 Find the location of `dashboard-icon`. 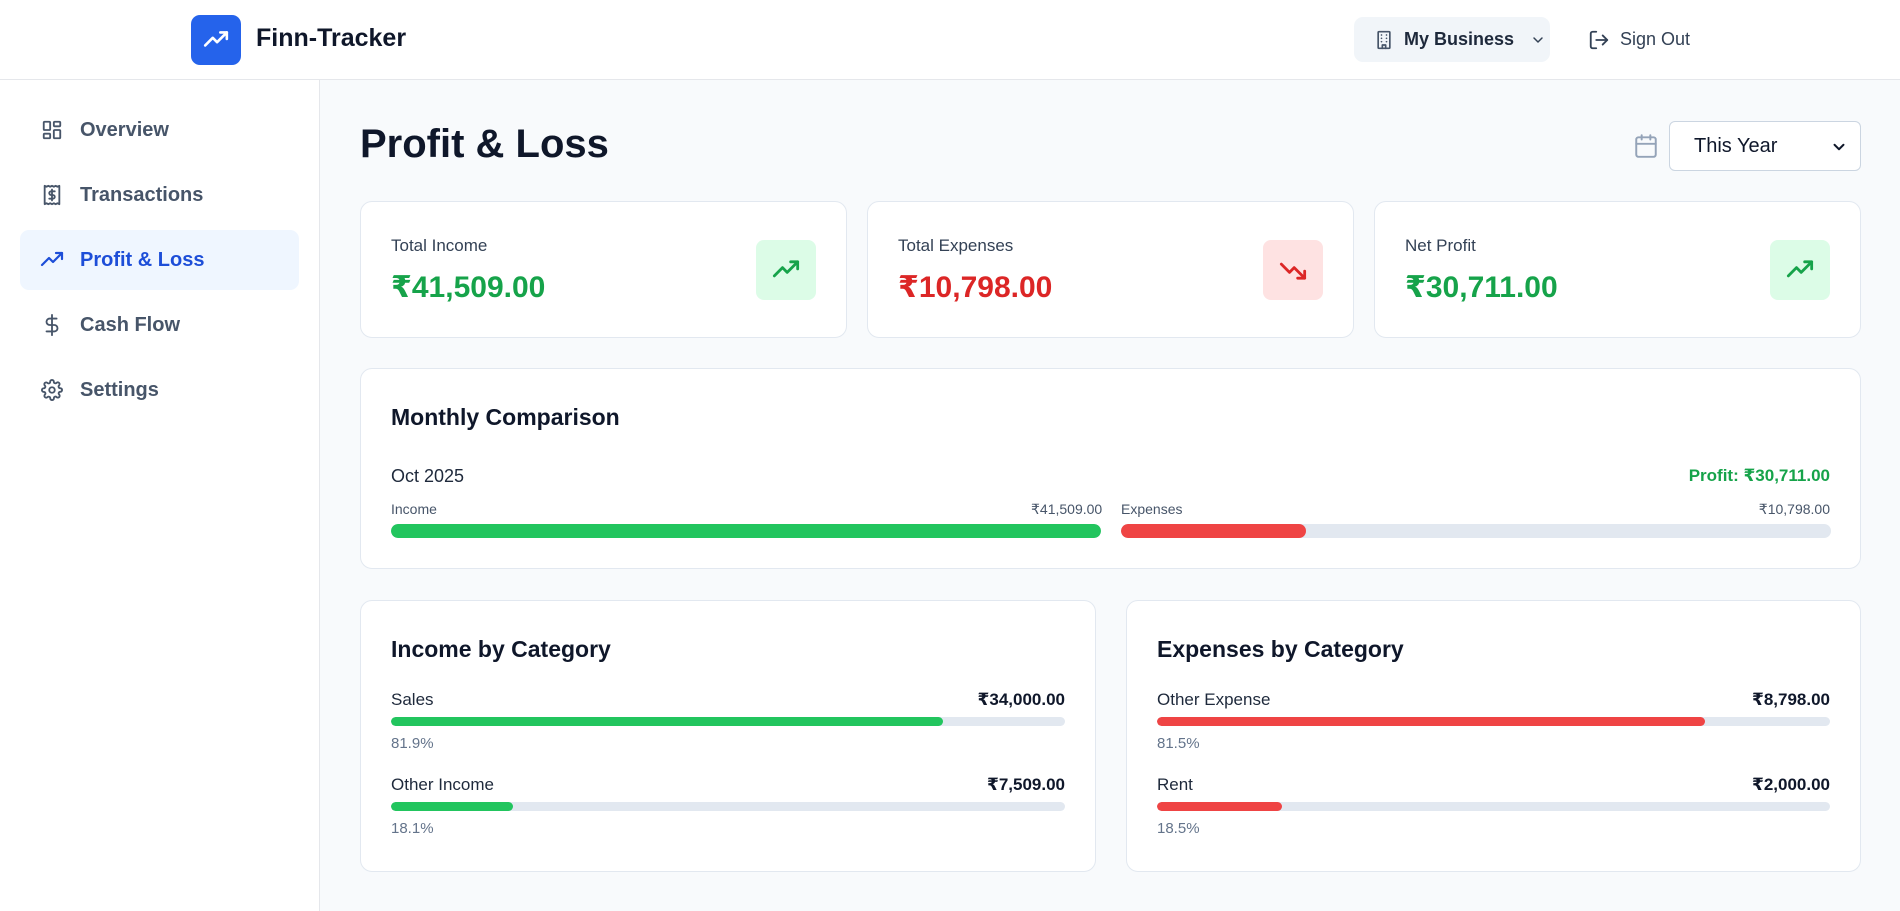

dashboard-icon is located at coordinates (52, 130).